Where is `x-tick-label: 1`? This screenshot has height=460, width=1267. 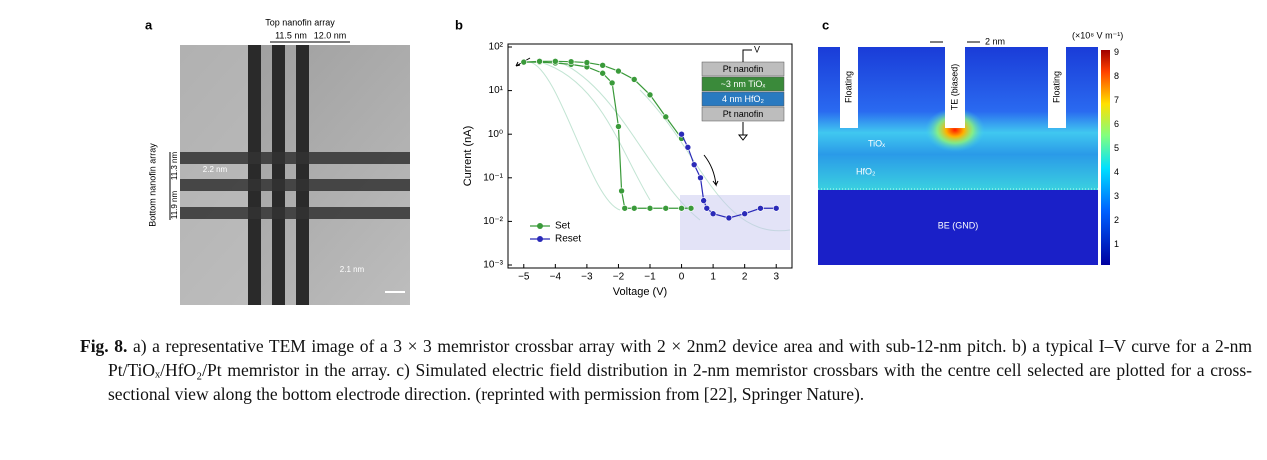
x-tick-label: 1 is located at coordinates (713, 277).